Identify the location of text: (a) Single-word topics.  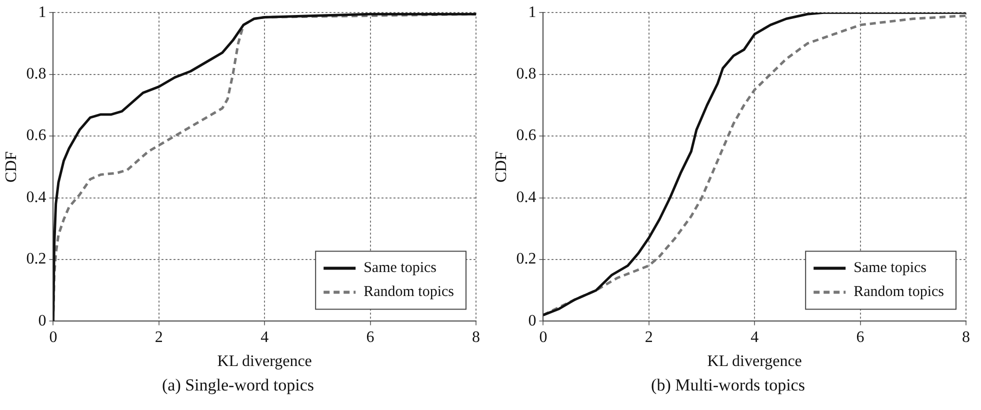
(238, 384).